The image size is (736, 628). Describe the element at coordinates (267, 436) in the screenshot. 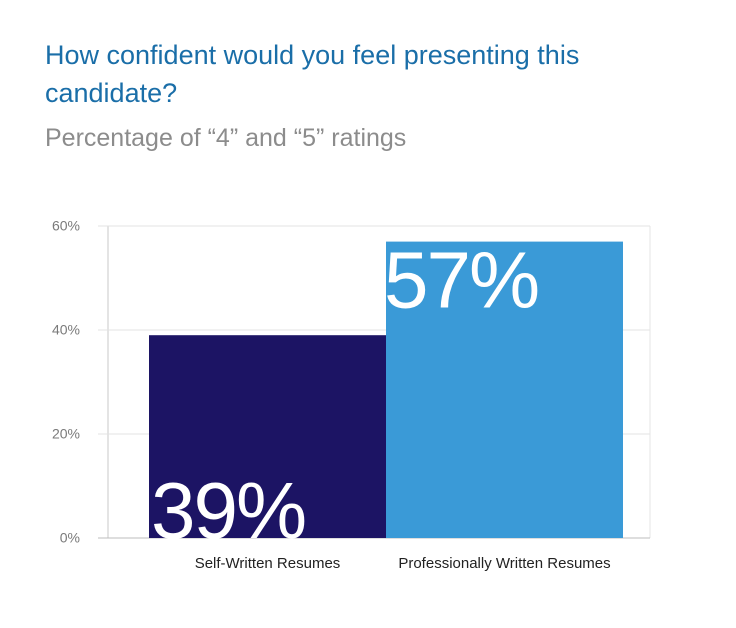

I see `bar-self-written` at that location.